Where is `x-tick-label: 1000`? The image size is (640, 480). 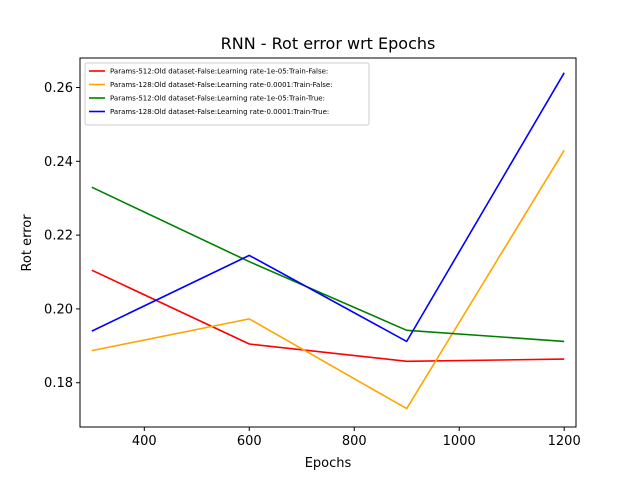 x-tick-label: 1000 is located at coordinates (459, 441).